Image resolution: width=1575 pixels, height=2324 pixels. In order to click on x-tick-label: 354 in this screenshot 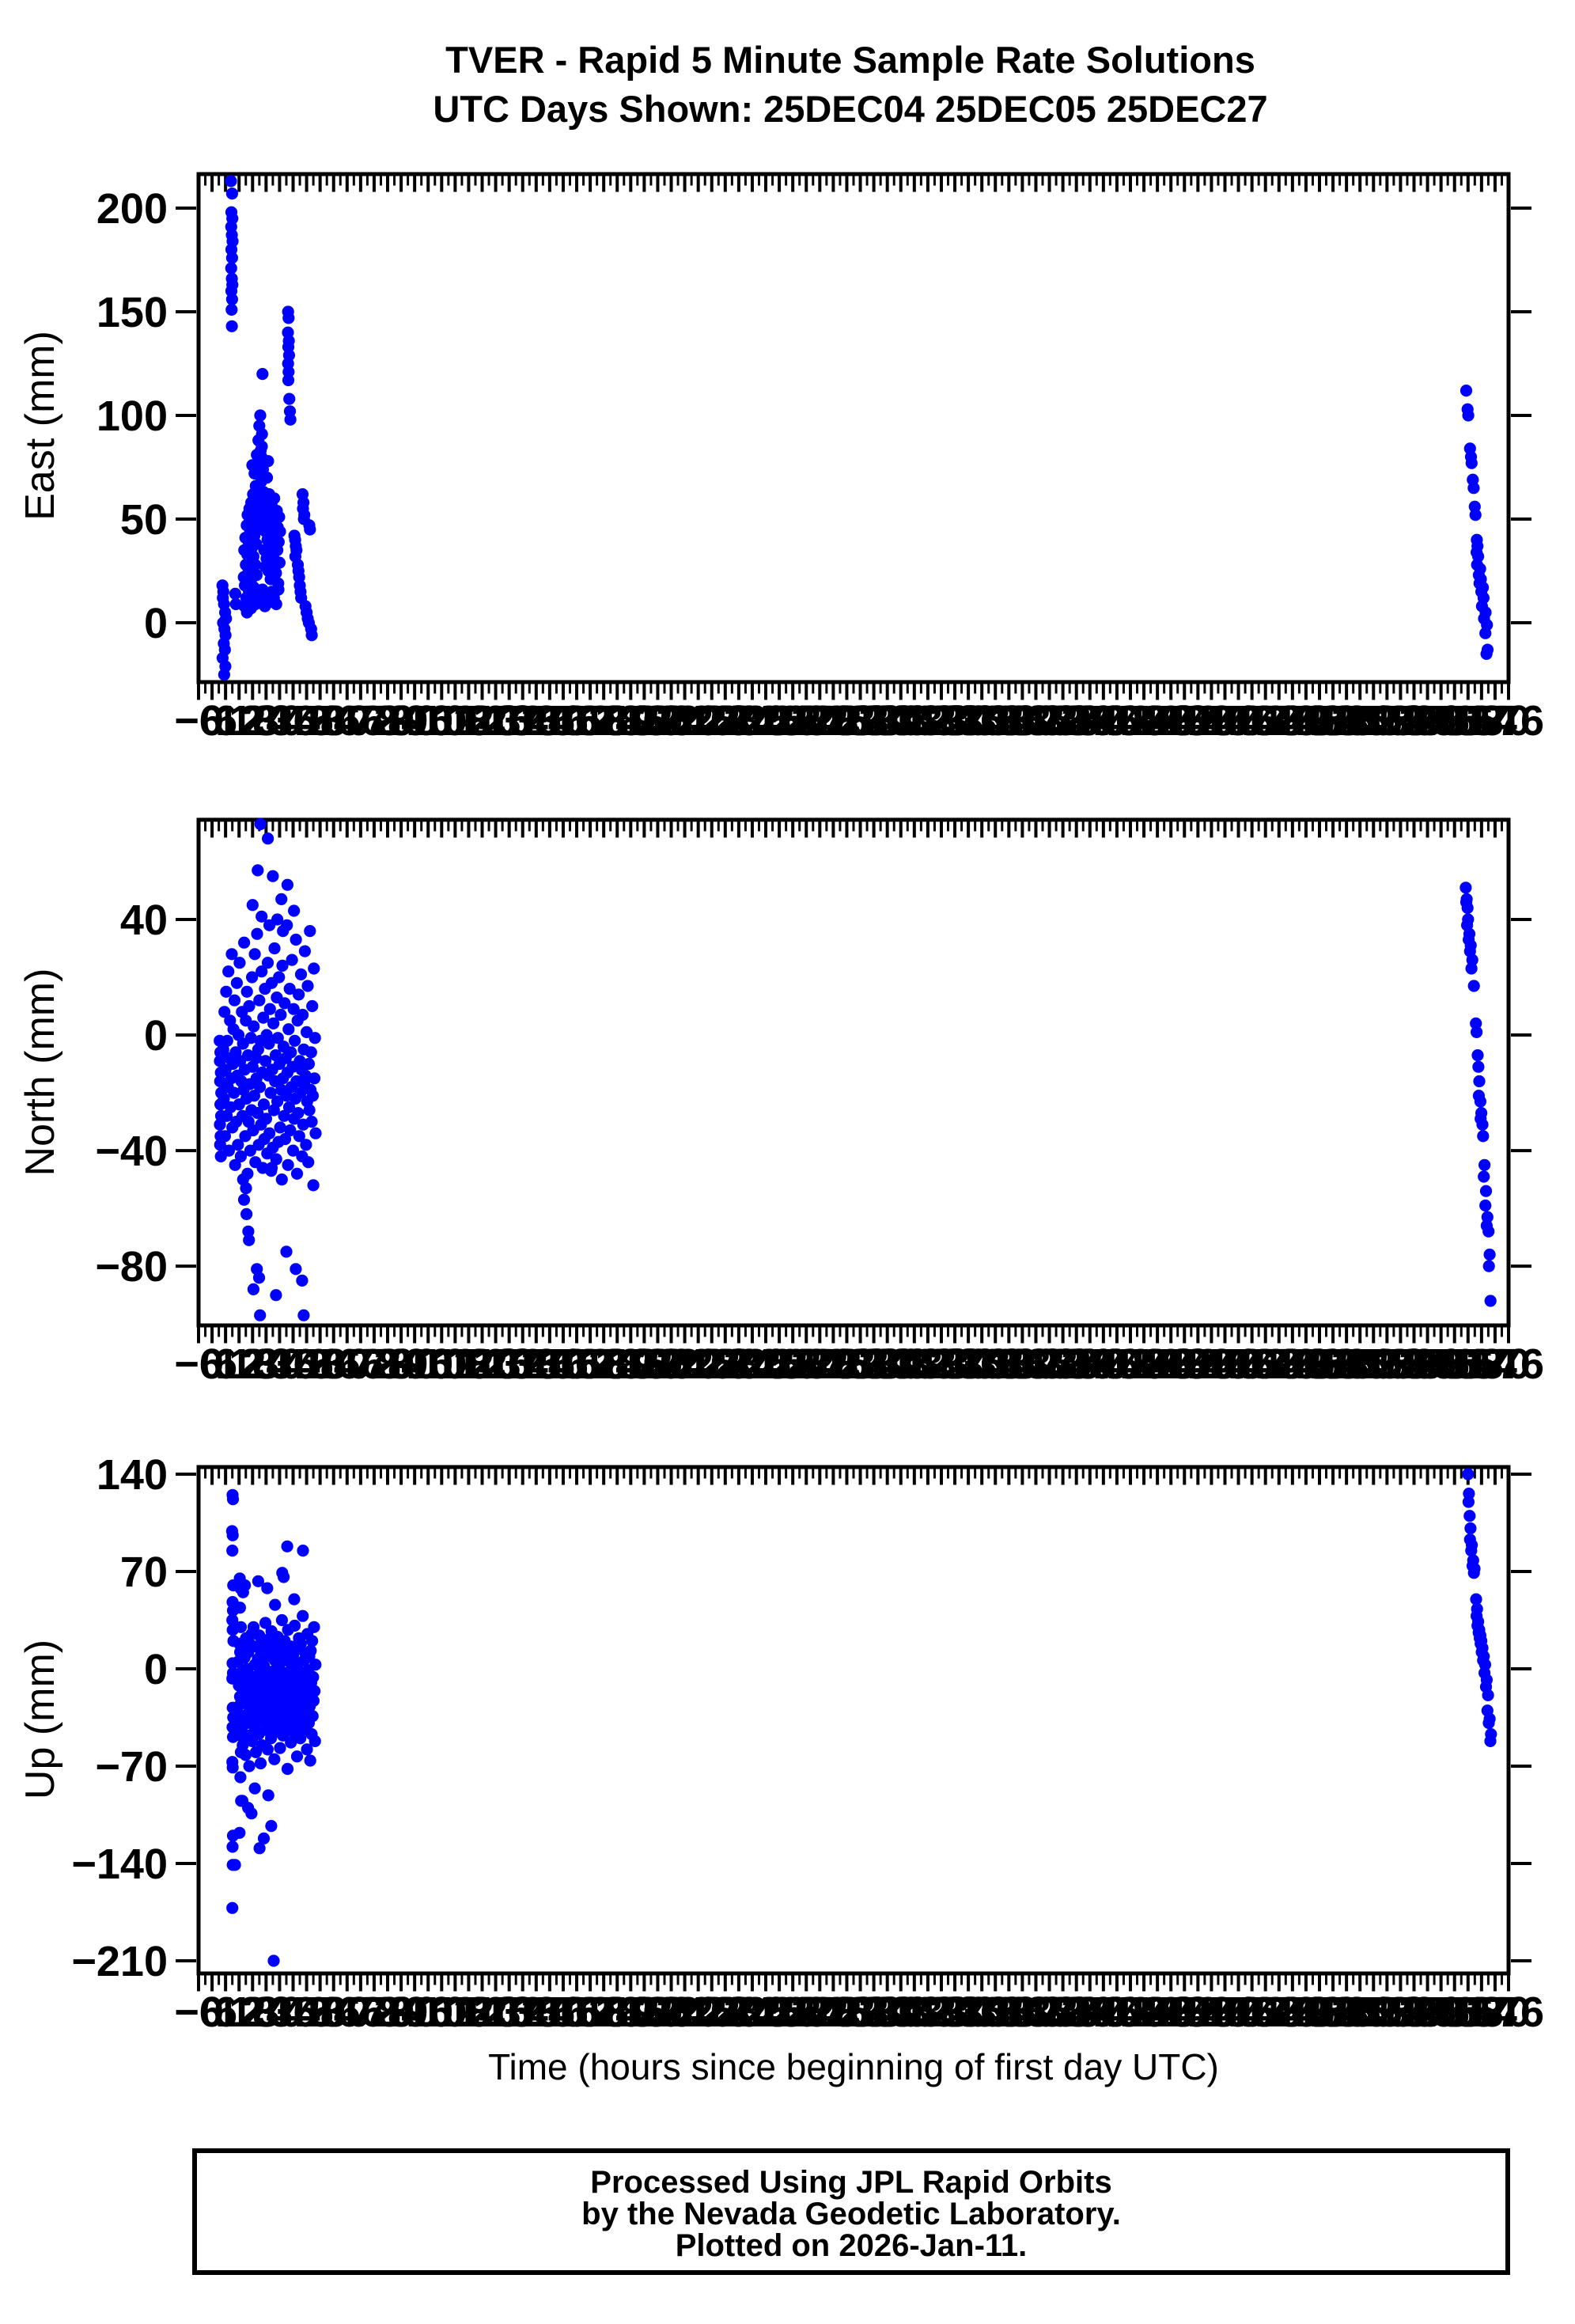, I will do `click(1008, 721)`.